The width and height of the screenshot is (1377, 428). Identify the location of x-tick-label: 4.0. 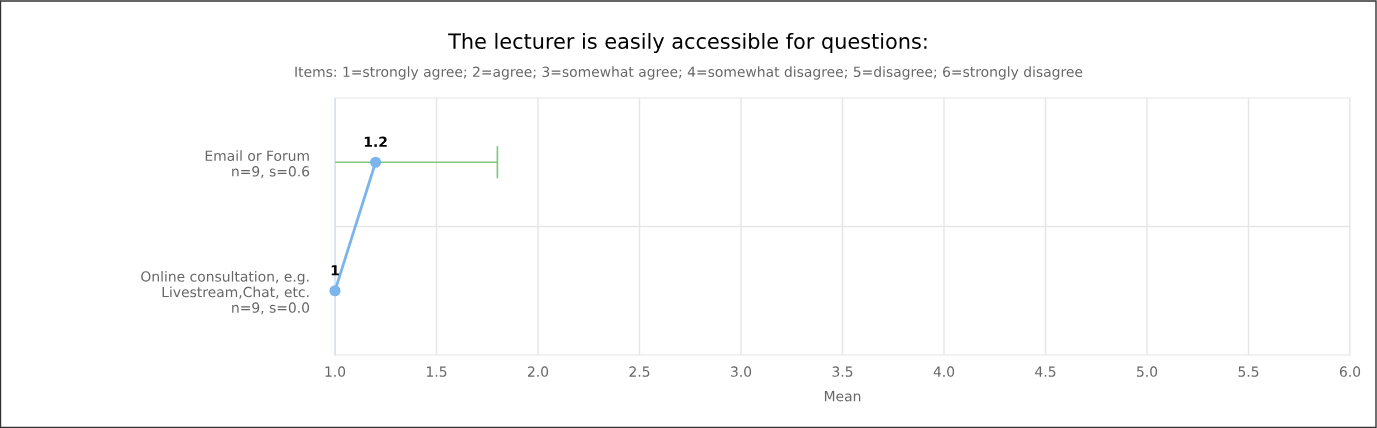
(944, 371).